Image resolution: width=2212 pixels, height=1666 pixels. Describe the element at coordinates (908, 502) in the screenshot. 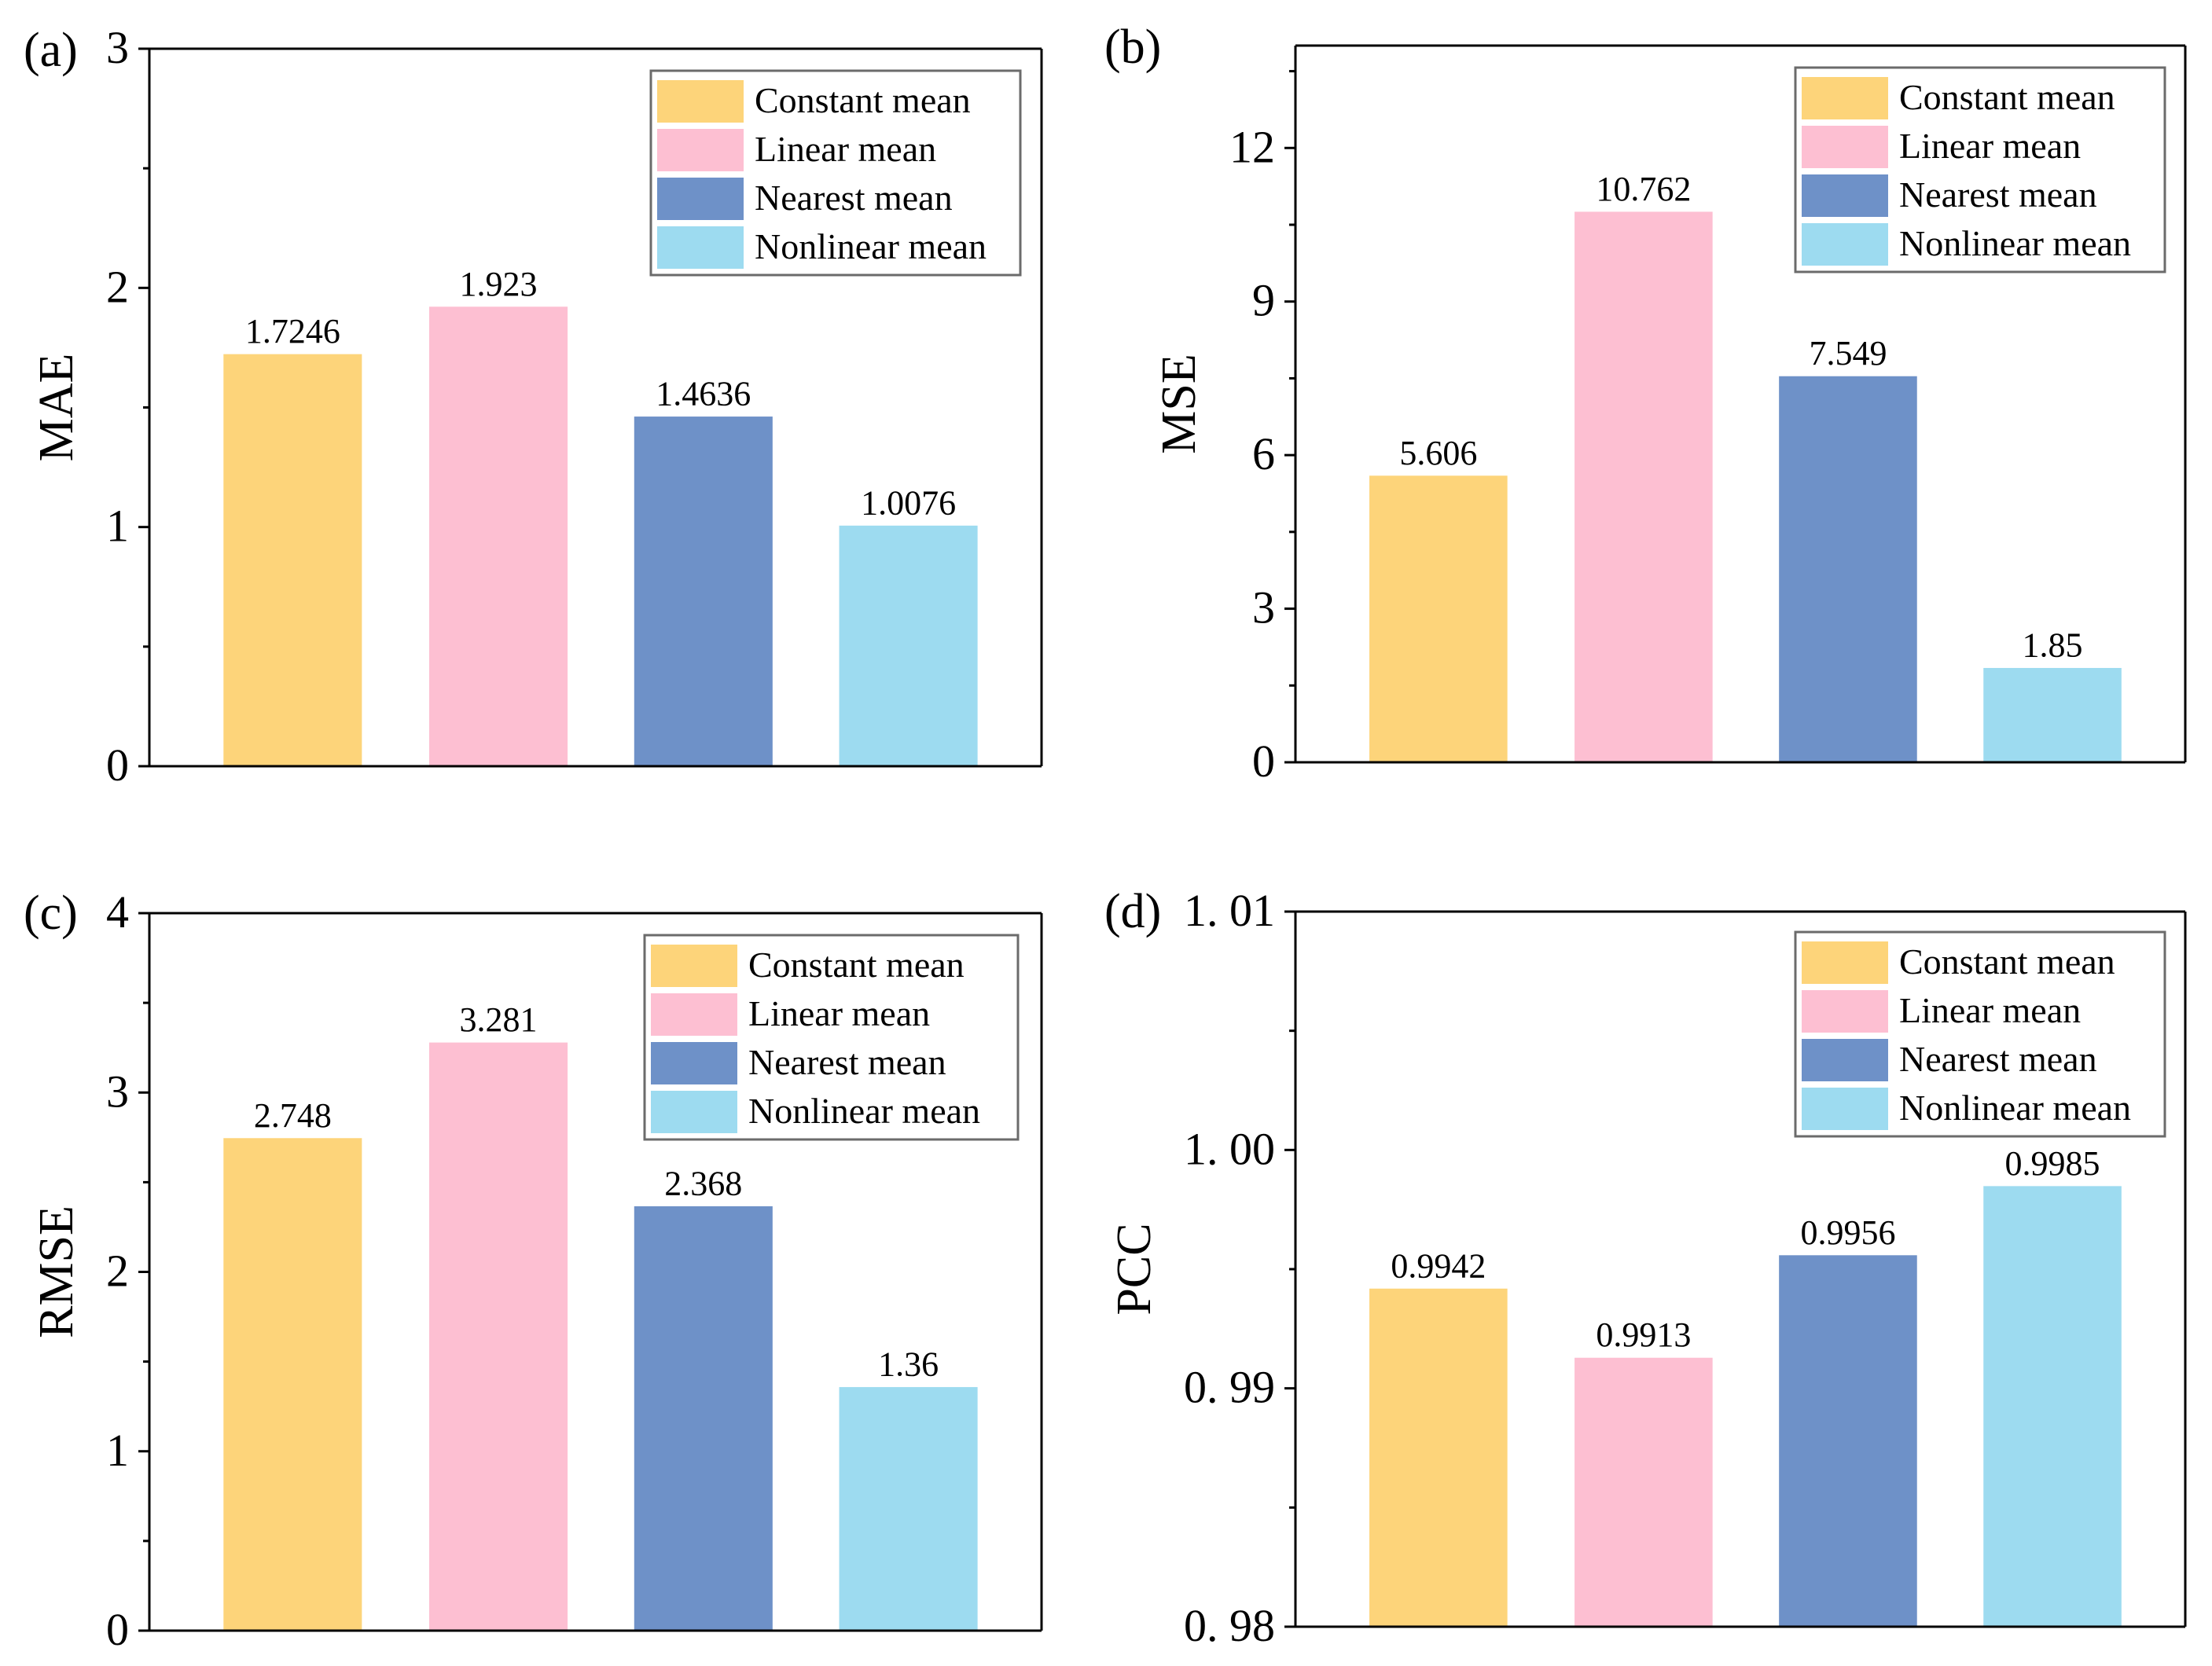

I see `bar-value-label: 1.0076` at that location.